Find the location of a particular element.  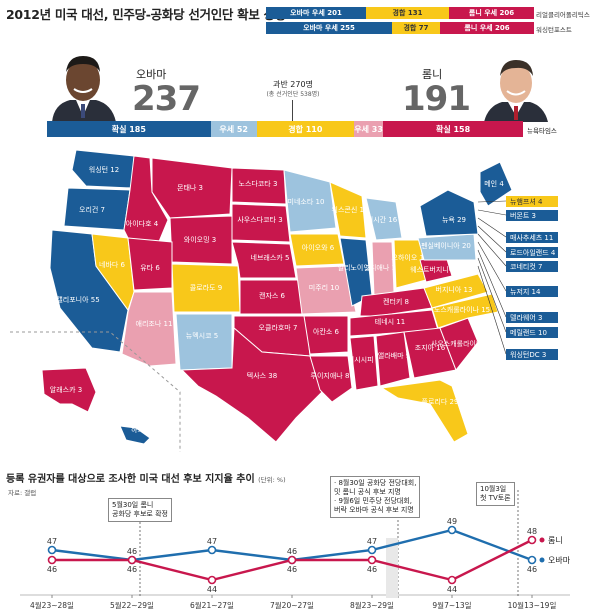

legend-seg: 오바마 우세 201 is located at coordinates (316, 13).